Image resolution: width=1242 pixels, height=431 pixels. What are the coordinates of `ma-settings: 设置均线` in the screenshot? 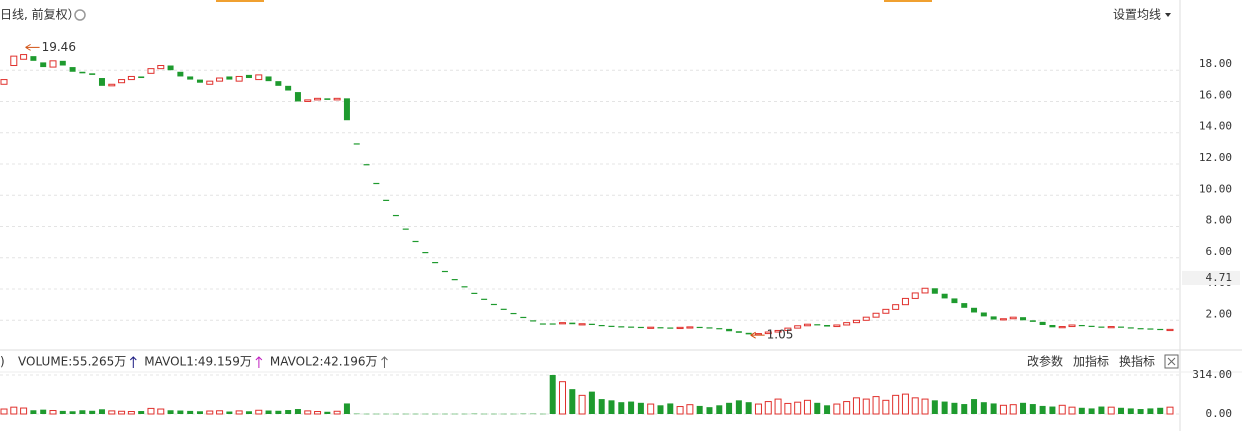 It's located at (1137, 15).